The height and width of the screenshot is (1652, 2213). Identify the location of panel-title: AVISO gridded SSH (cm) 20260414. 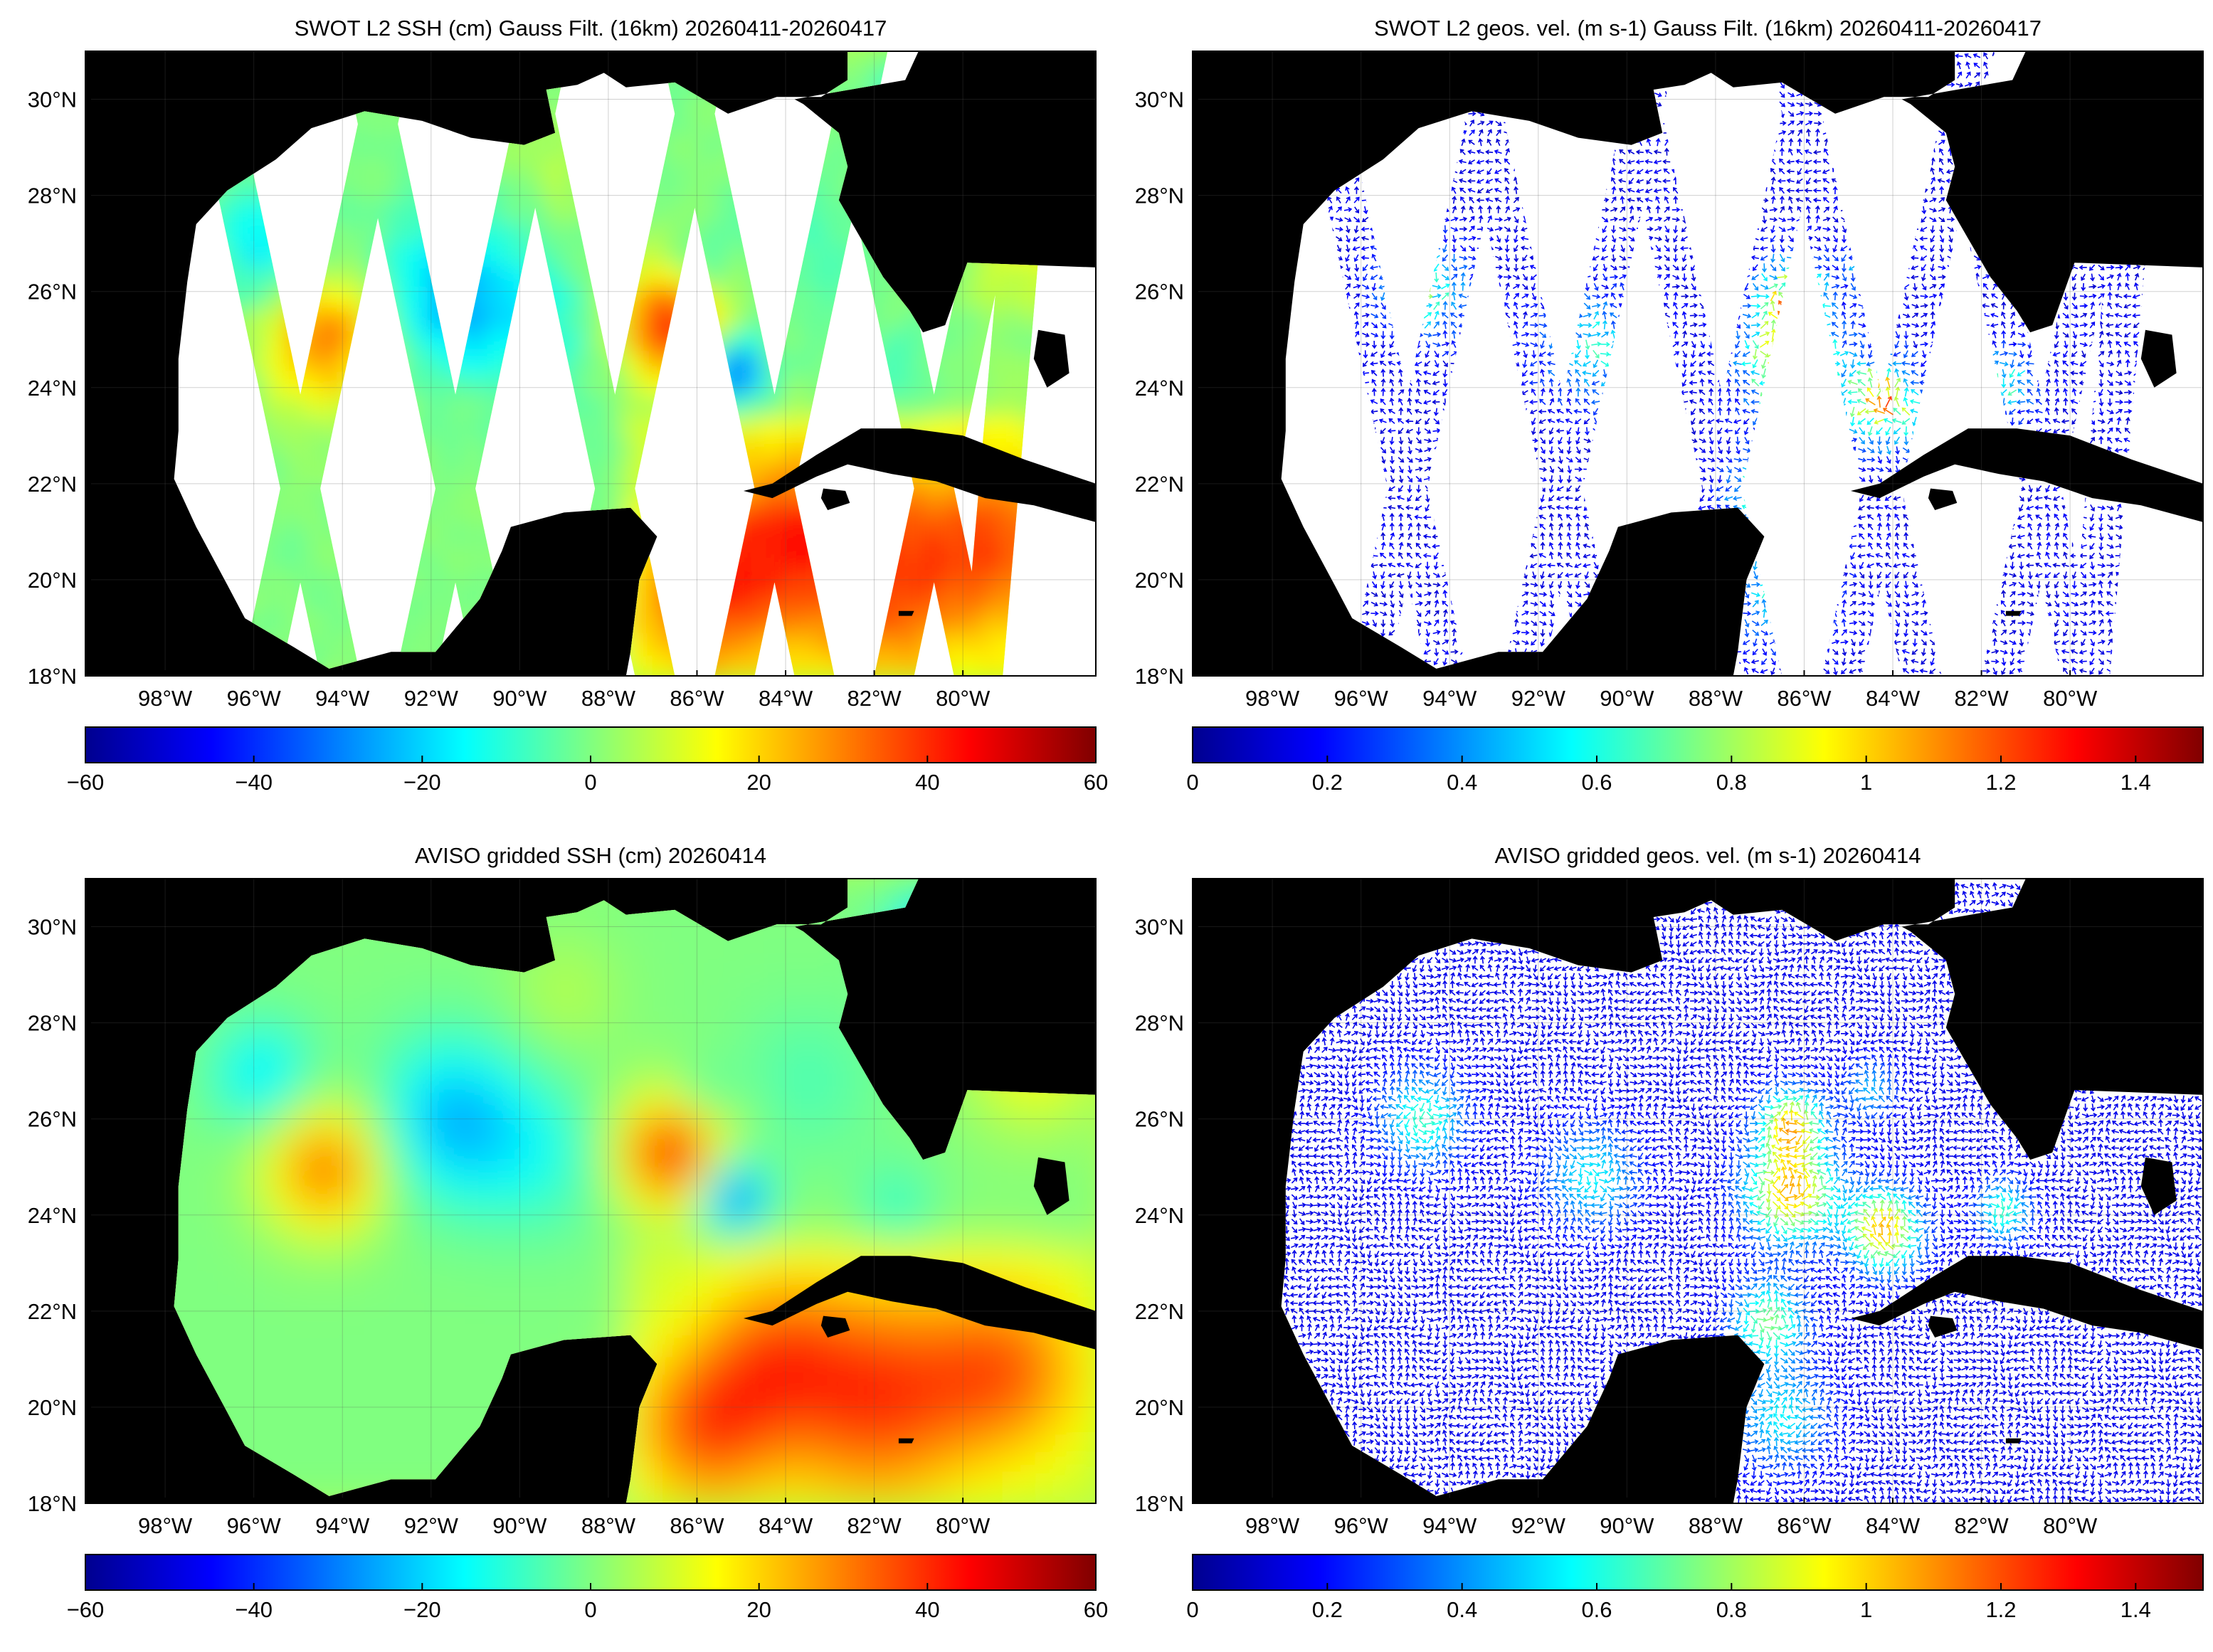
(590, 855).